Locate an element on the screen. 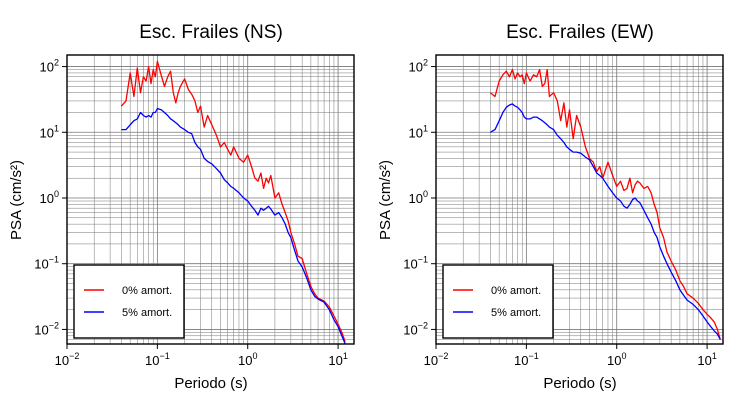 The image size is (730, 405). chart-title: Esc. Frailes (EW) is located at coordinates (580, 32).